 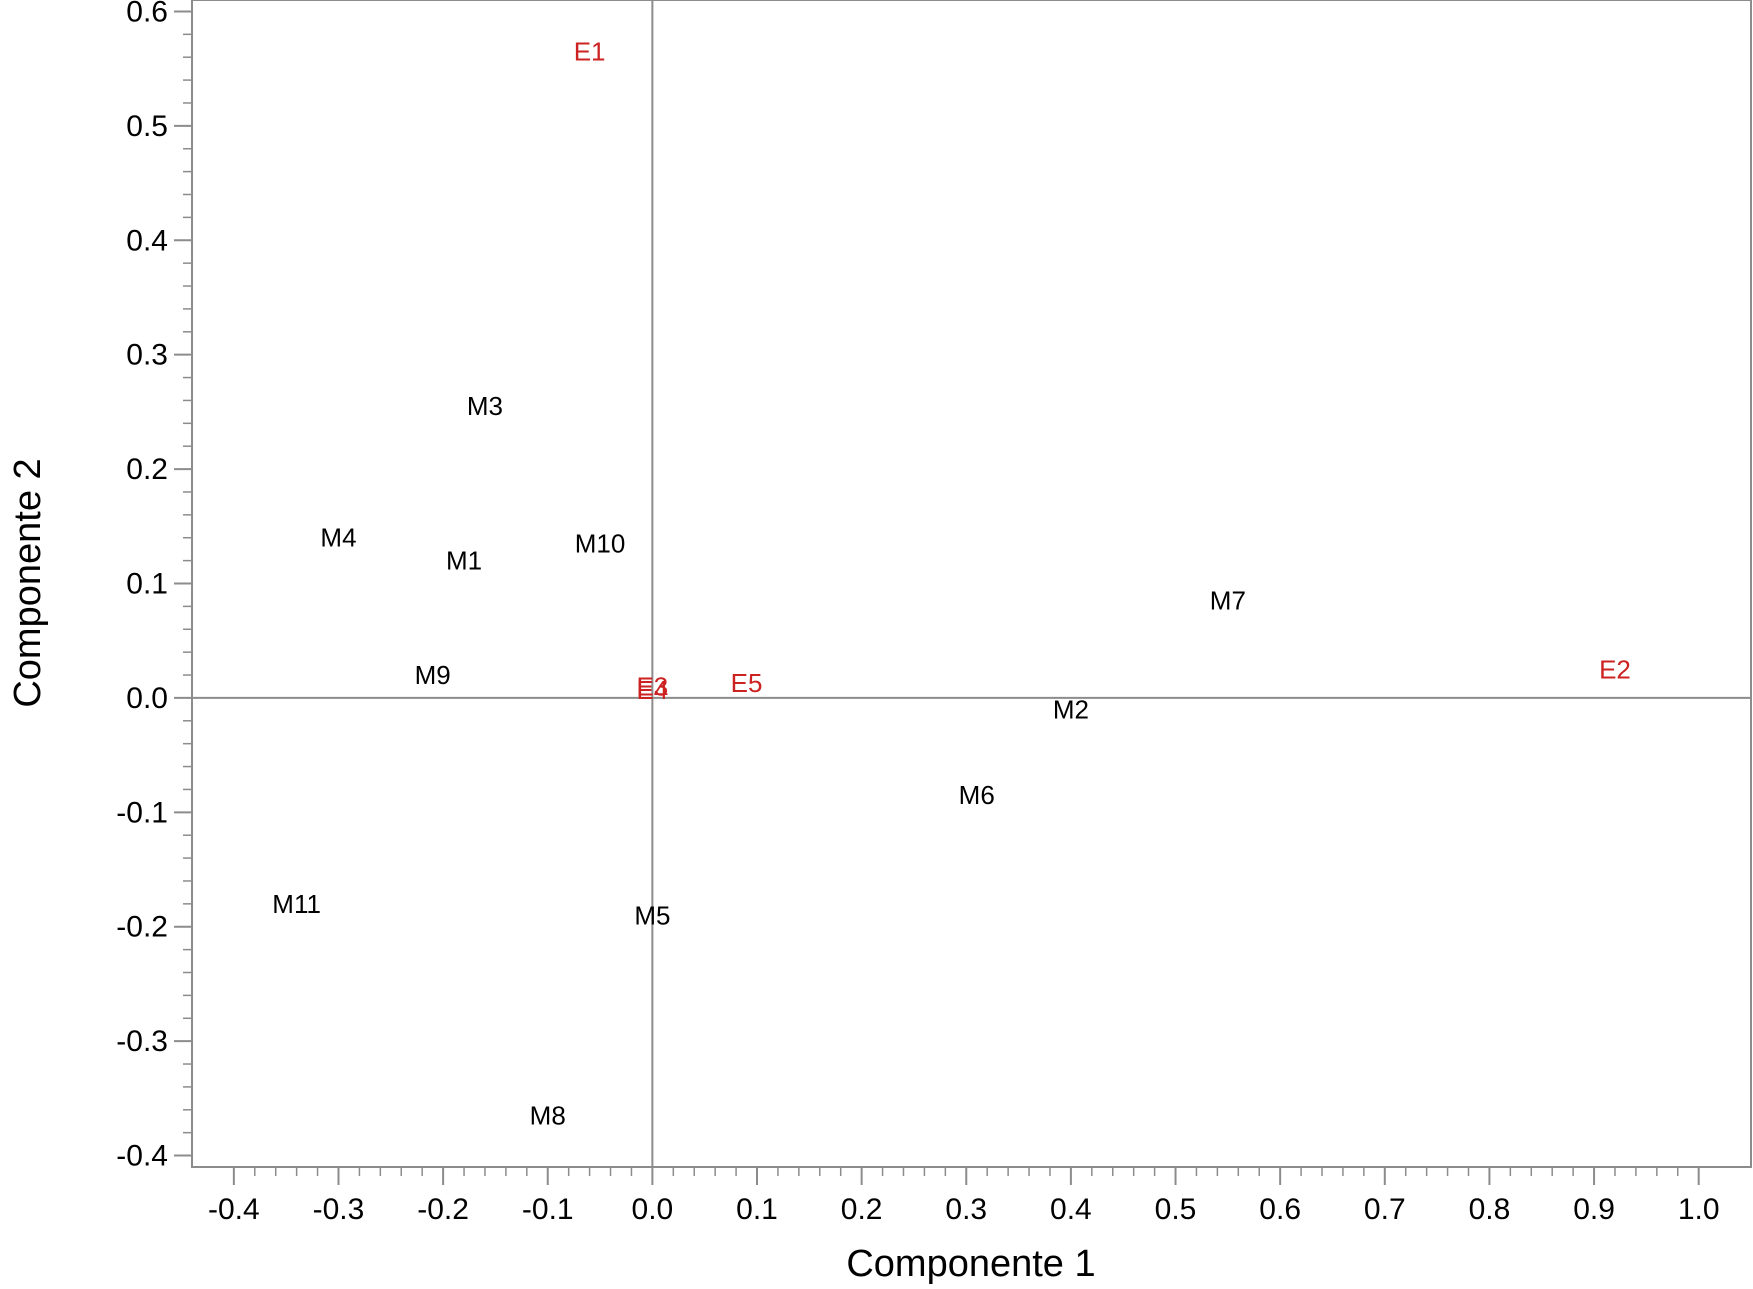 What do you see at coordinates (28, 582) in the screenshot?
I see `y-axis-title: Componente 2` at bounding box center [28, 582].